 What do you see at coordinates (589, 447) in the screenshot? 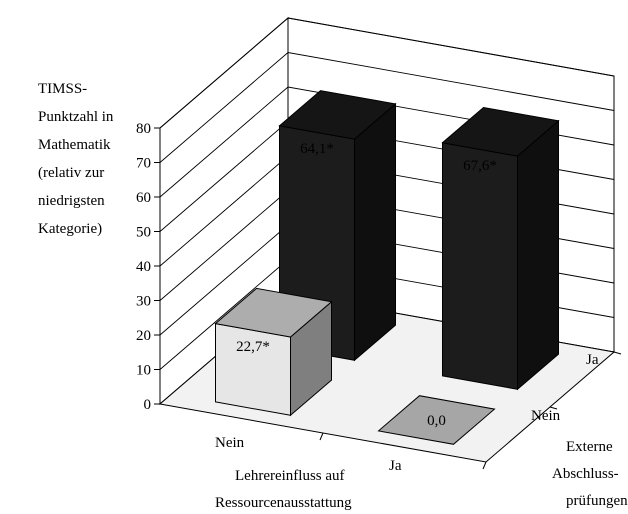
I see `depth-axis-title-line: Externe` at bounding box center [589, 447].